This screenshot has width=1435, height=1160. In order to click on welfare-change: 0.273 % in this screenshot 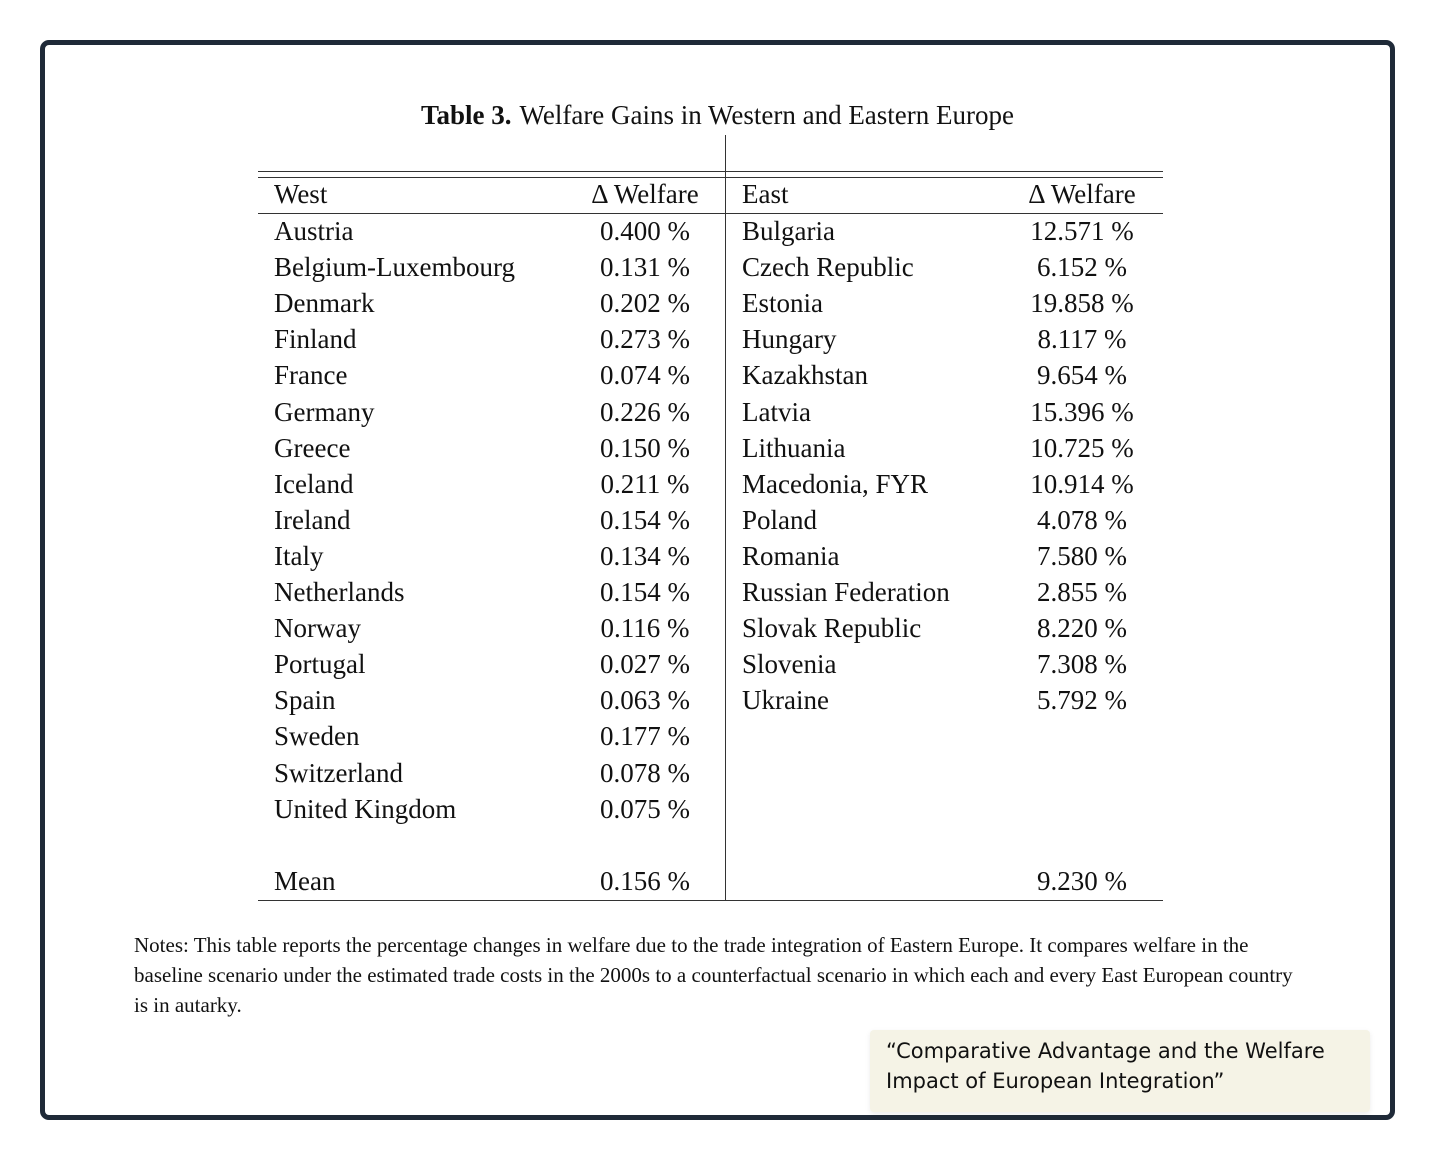, I will do `click(645, 339)`.